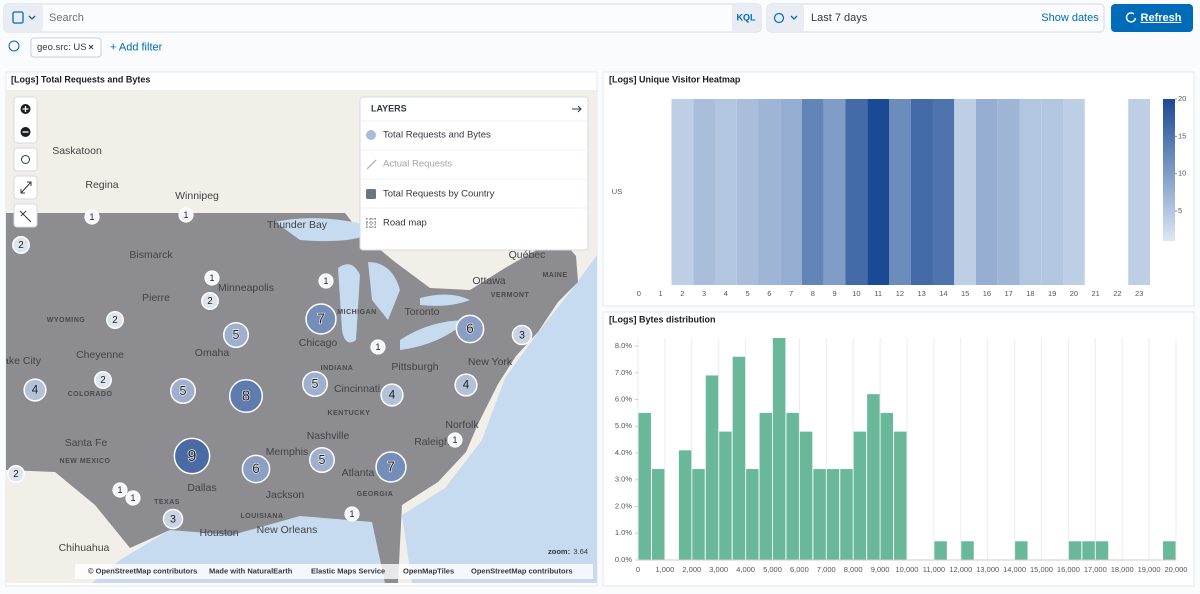 The width and height of the screenshot is (1200, 594). I want to click on layer-name: Total Requests and Bytes, so click(437, 135).